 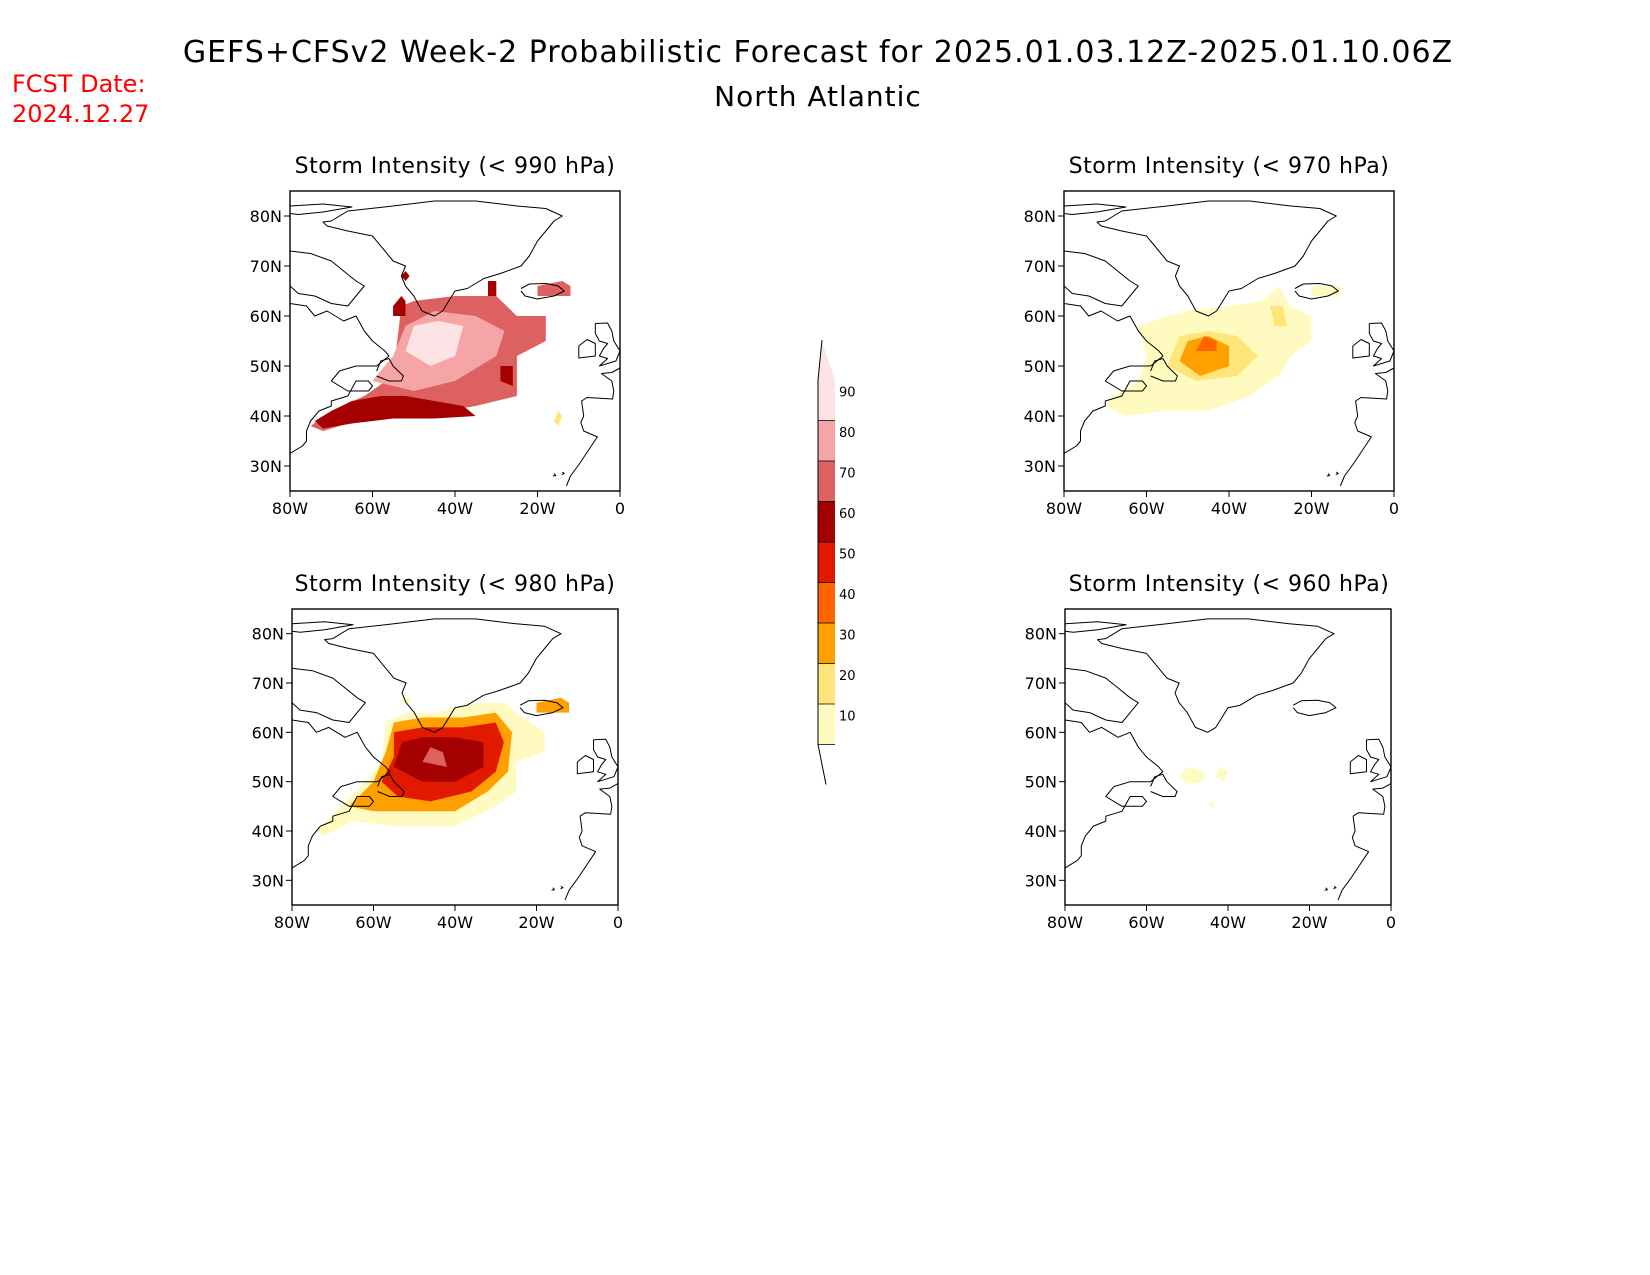 What do you see at coordinates (847, 636) in the screenshot?
I see `colorbar-label: 30` at bounding box center [847, 636].